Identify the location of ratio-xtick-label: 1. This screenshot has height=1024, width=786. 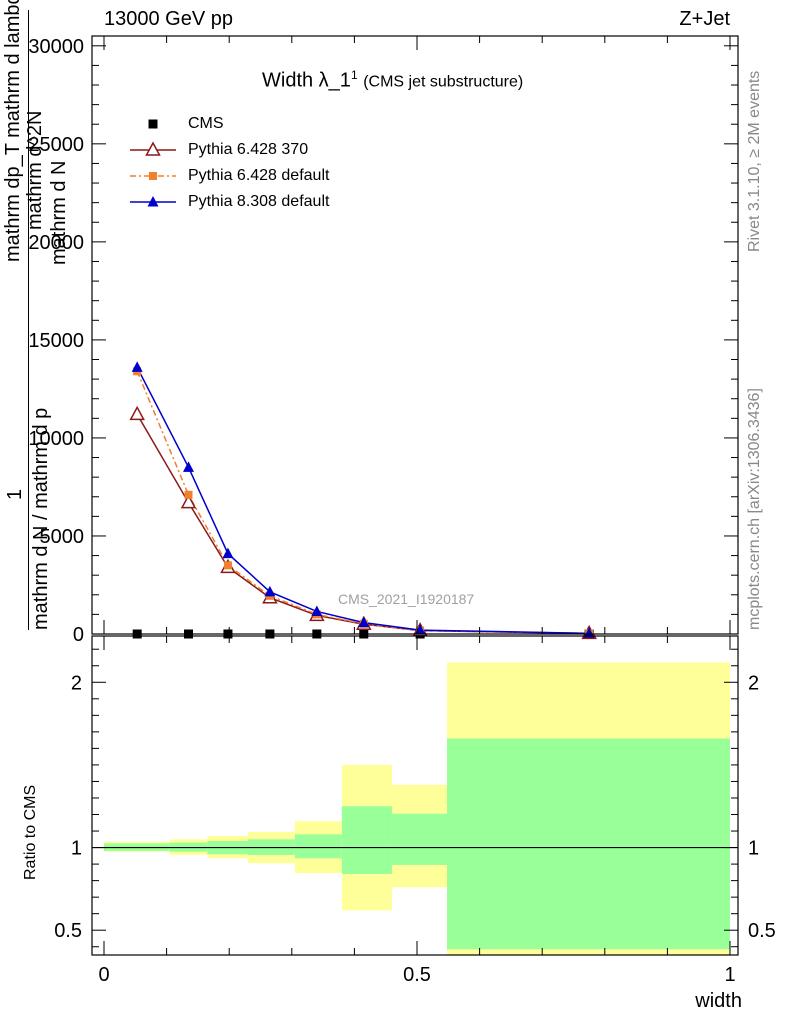
(729, 975).